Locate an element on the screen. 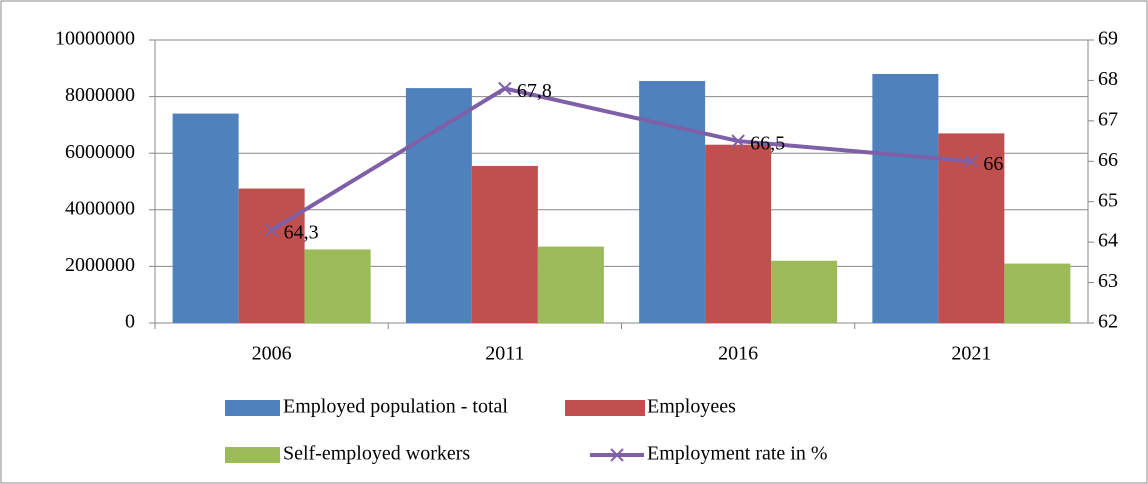  y-tick-label: 2000000 is located at coordinates (100, 265).